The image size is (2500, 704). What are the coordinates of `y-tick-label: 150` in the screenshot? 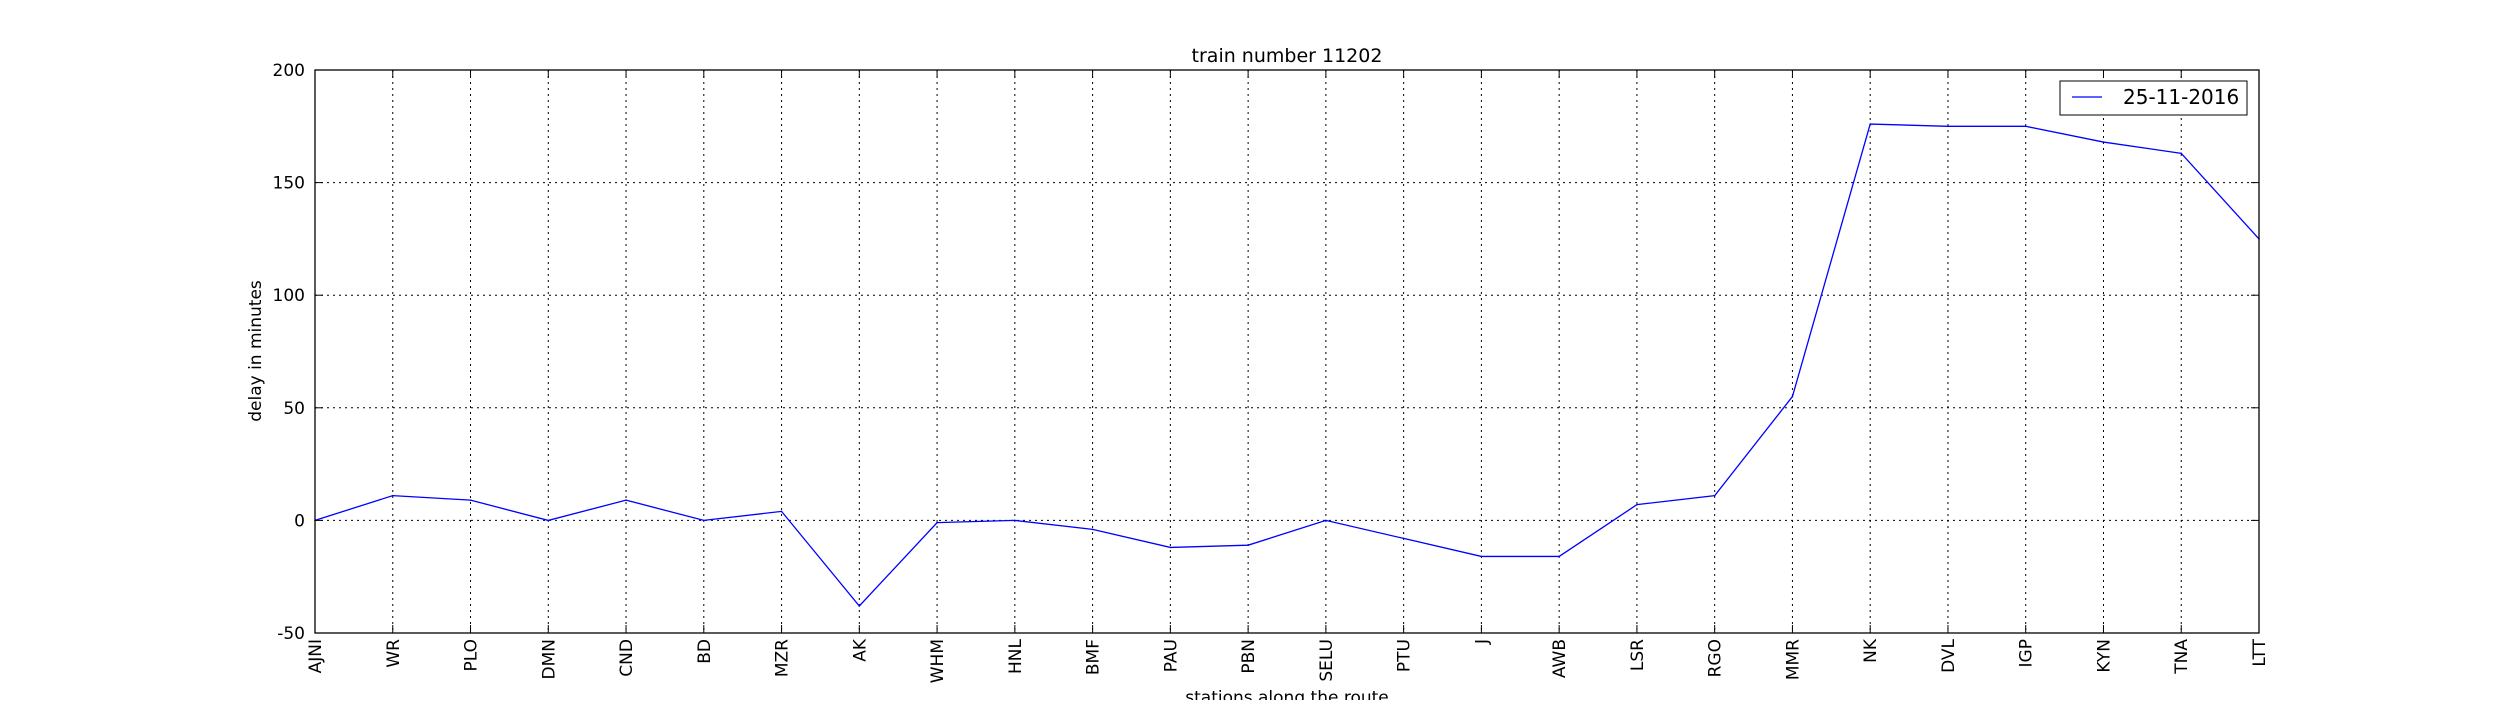 It's located at (289, 184).